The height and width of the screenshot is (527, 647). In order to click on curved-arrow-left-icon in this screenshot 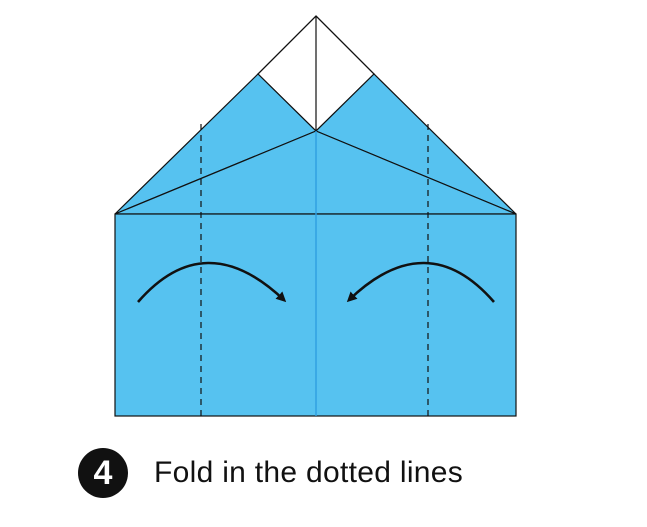, I will do `click(420, 282)`.